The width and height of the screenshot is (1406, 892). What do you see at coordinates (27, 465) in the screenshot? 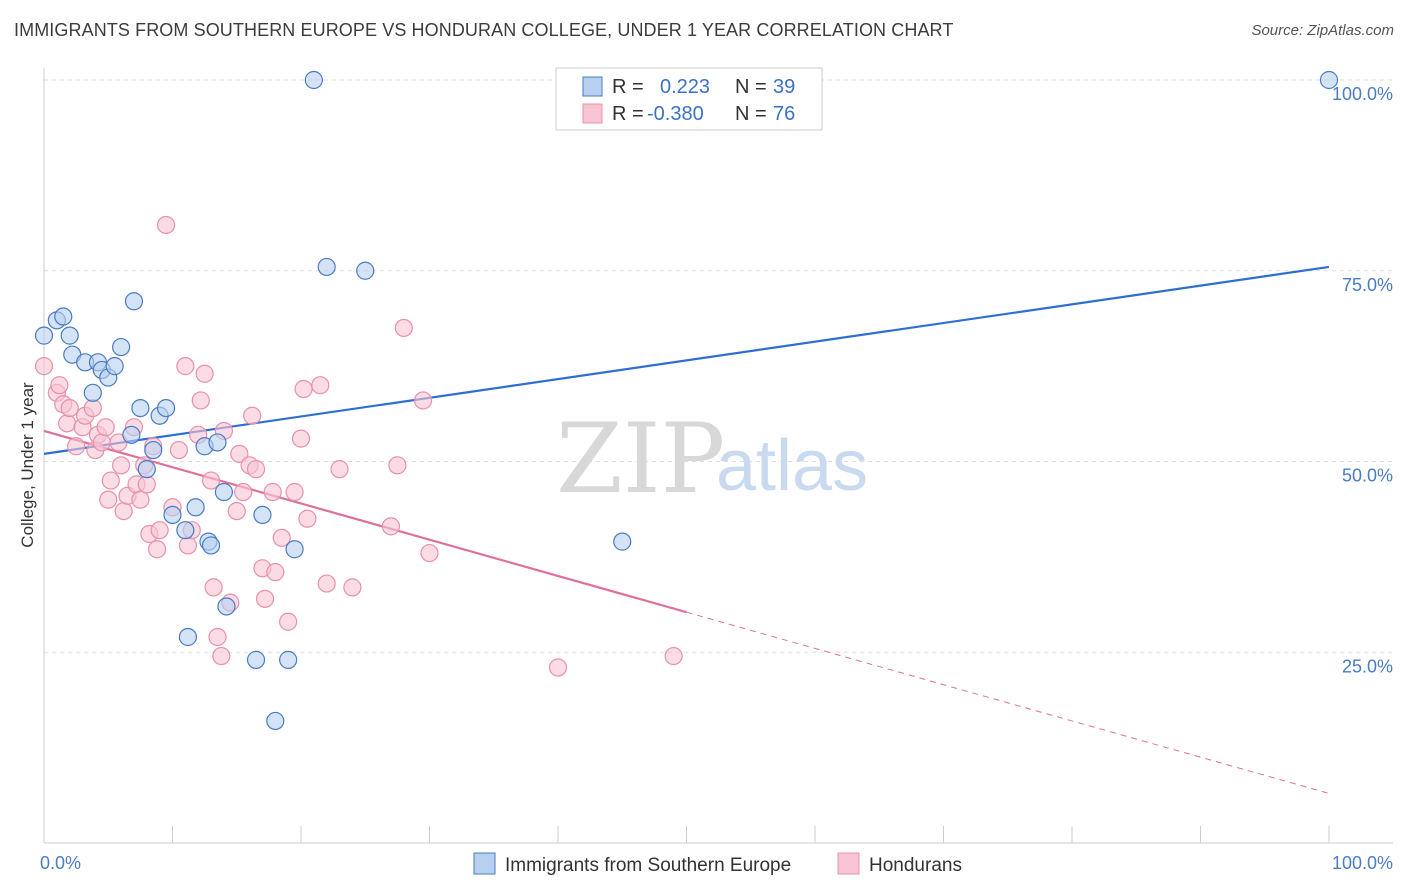
I see `y-axis-label: College, Under 1 year` at bounding box center [27, 465].